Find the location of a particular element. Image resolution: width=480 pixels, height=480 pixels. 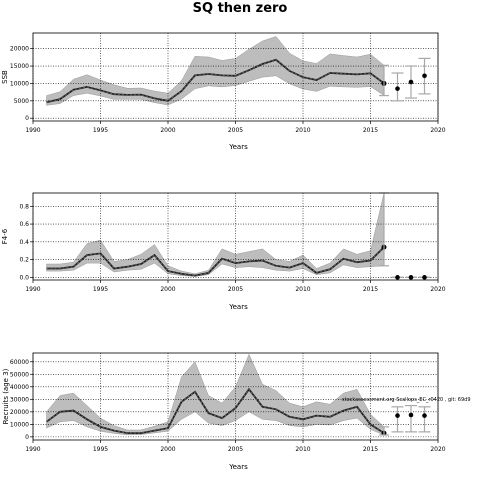

y-tick-label: 0.2 is located at coordinates (24, 260).